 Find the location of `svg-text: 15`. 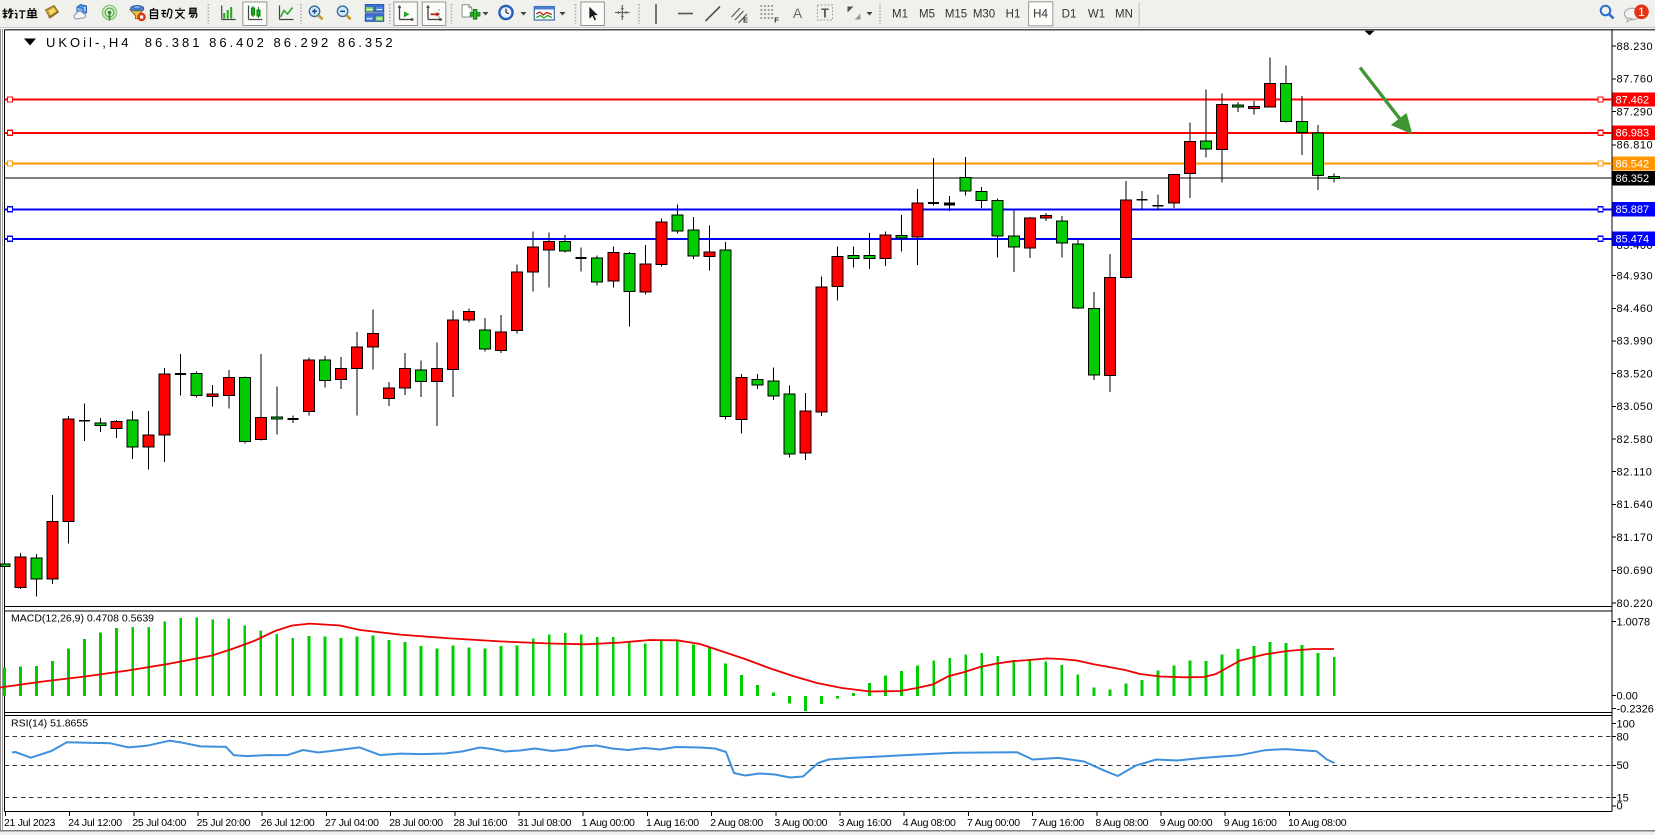

svg-text: 15 is located at coordinates (1623, 799).